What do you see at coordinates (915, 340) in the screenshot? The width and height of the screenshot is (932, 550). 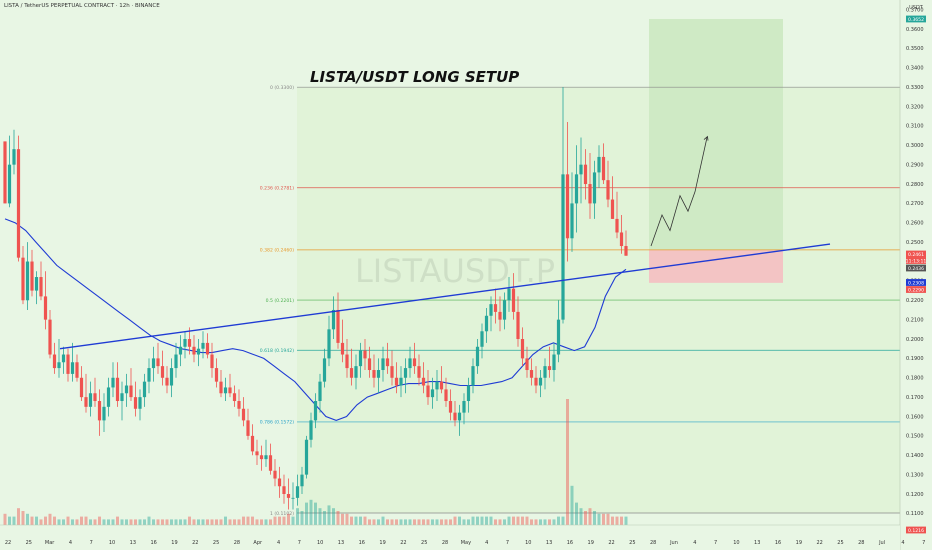 I see `y-tick-label: 0.2000` at bounding box center [915, 340].